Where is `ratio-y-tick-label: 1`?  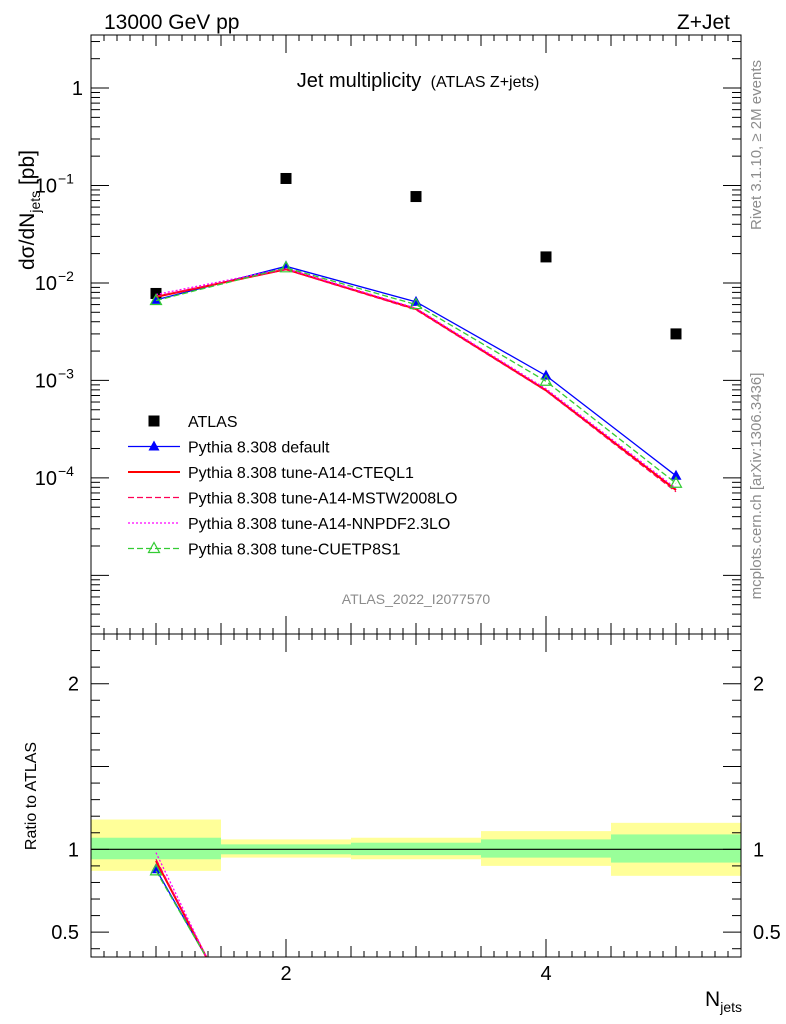
ratio-y-tick-label: 1 is located at coordinates (73, 850).